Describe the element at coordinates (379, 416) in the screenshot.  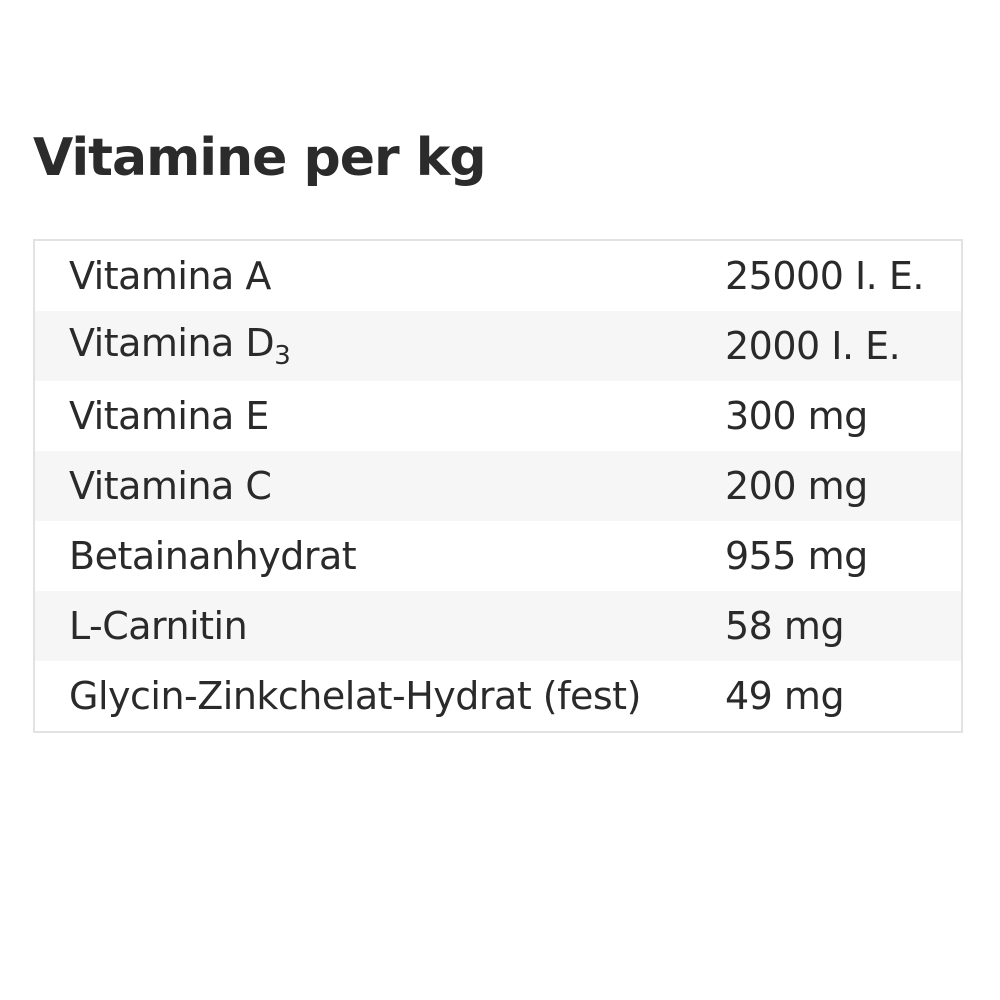
I see `nutrient-name: Vitamina E` at that location.